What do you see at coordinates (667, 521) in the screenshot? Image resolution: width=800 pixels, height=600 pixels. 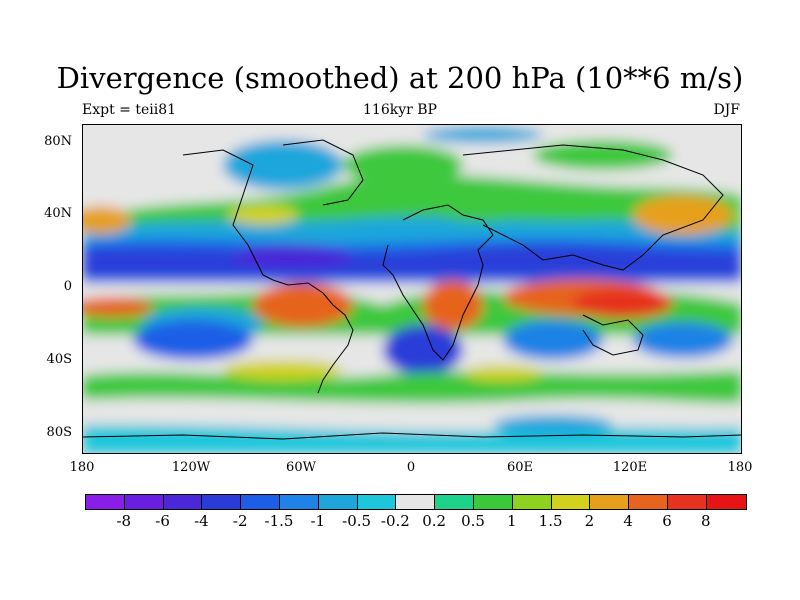 I see `colorbar-label: 6` at bounding box center [667, 521].